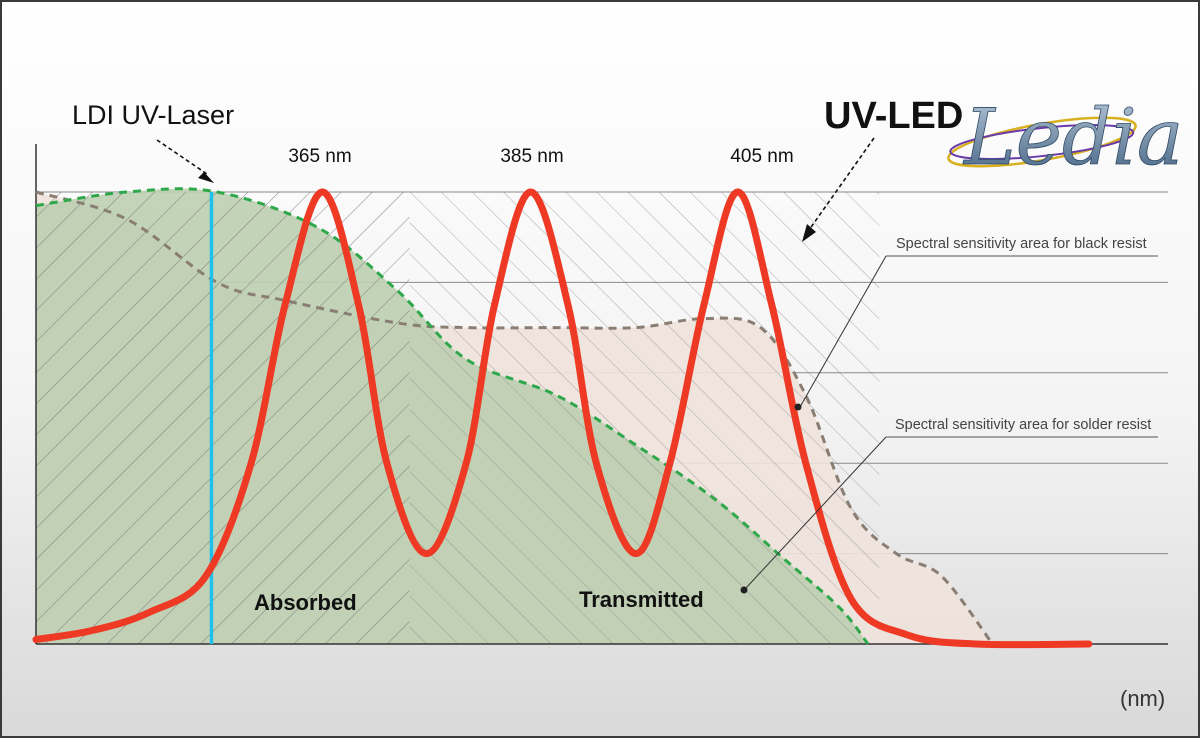 This screenshot has height=738, width=1200. I want to click on transmitted-label: Transmitted, so click(641, 599).